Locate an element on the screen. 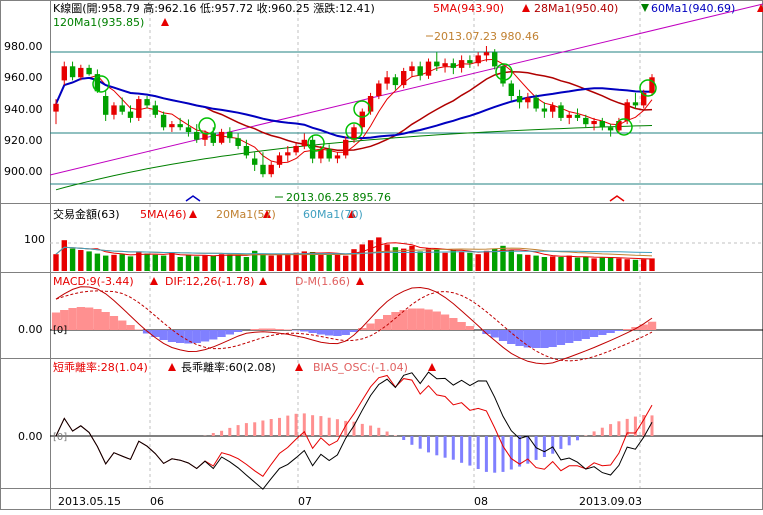 This screenshot has width=763, height=515. x-tick-label: 08 is located at coordinates (481, 501).